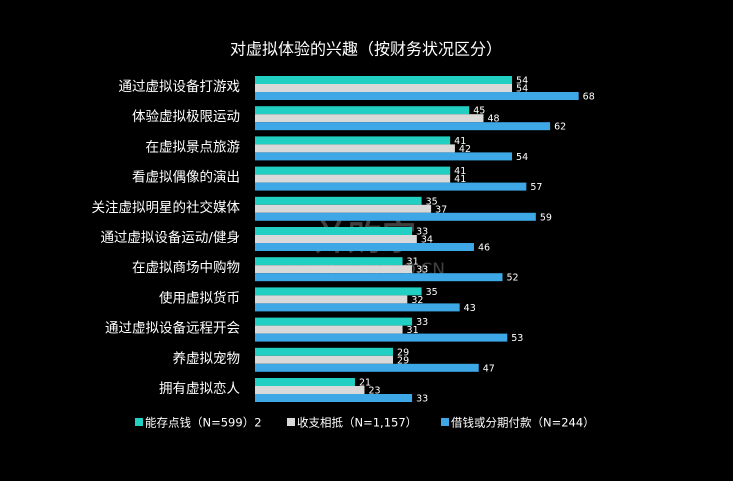  I want to click on value-label: 68, so click(589, 97).